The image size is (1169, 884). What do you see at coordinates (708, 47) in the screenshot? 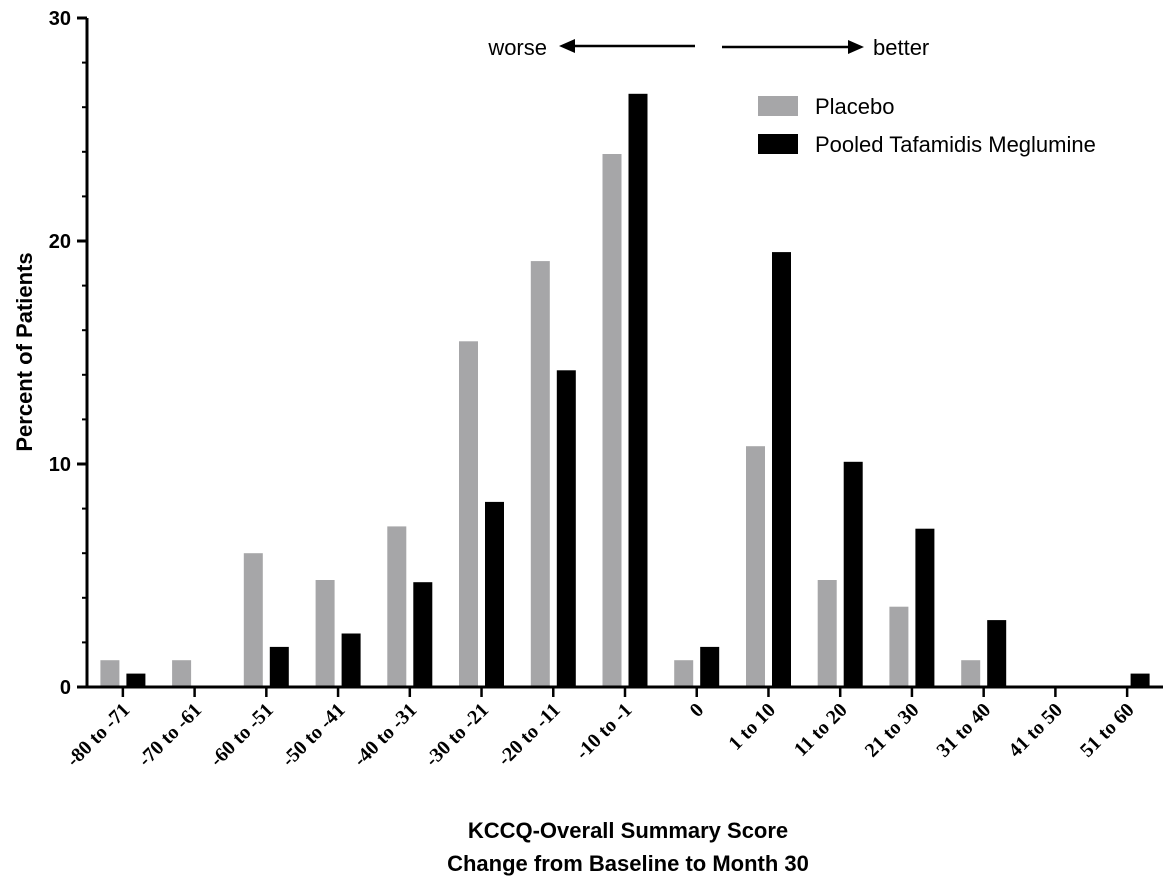
I see `direction-indicator: worse better` at bounding box center [708, 47].